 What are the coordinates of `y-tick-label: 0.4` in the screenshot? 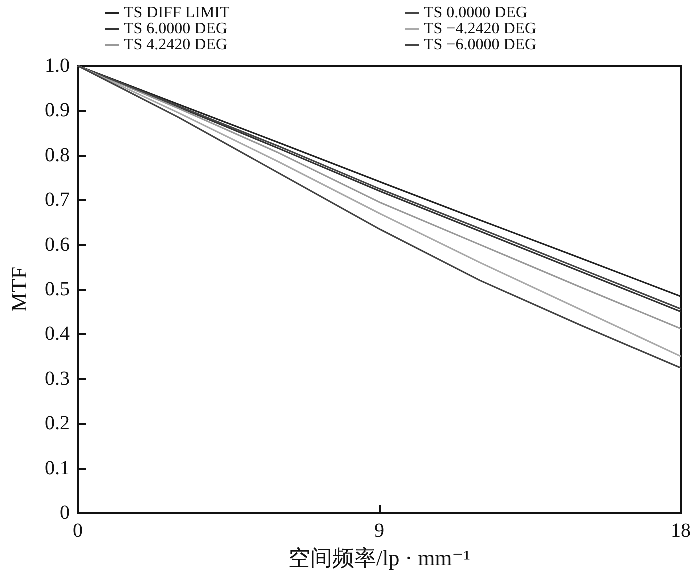 It's located at (57, 334).